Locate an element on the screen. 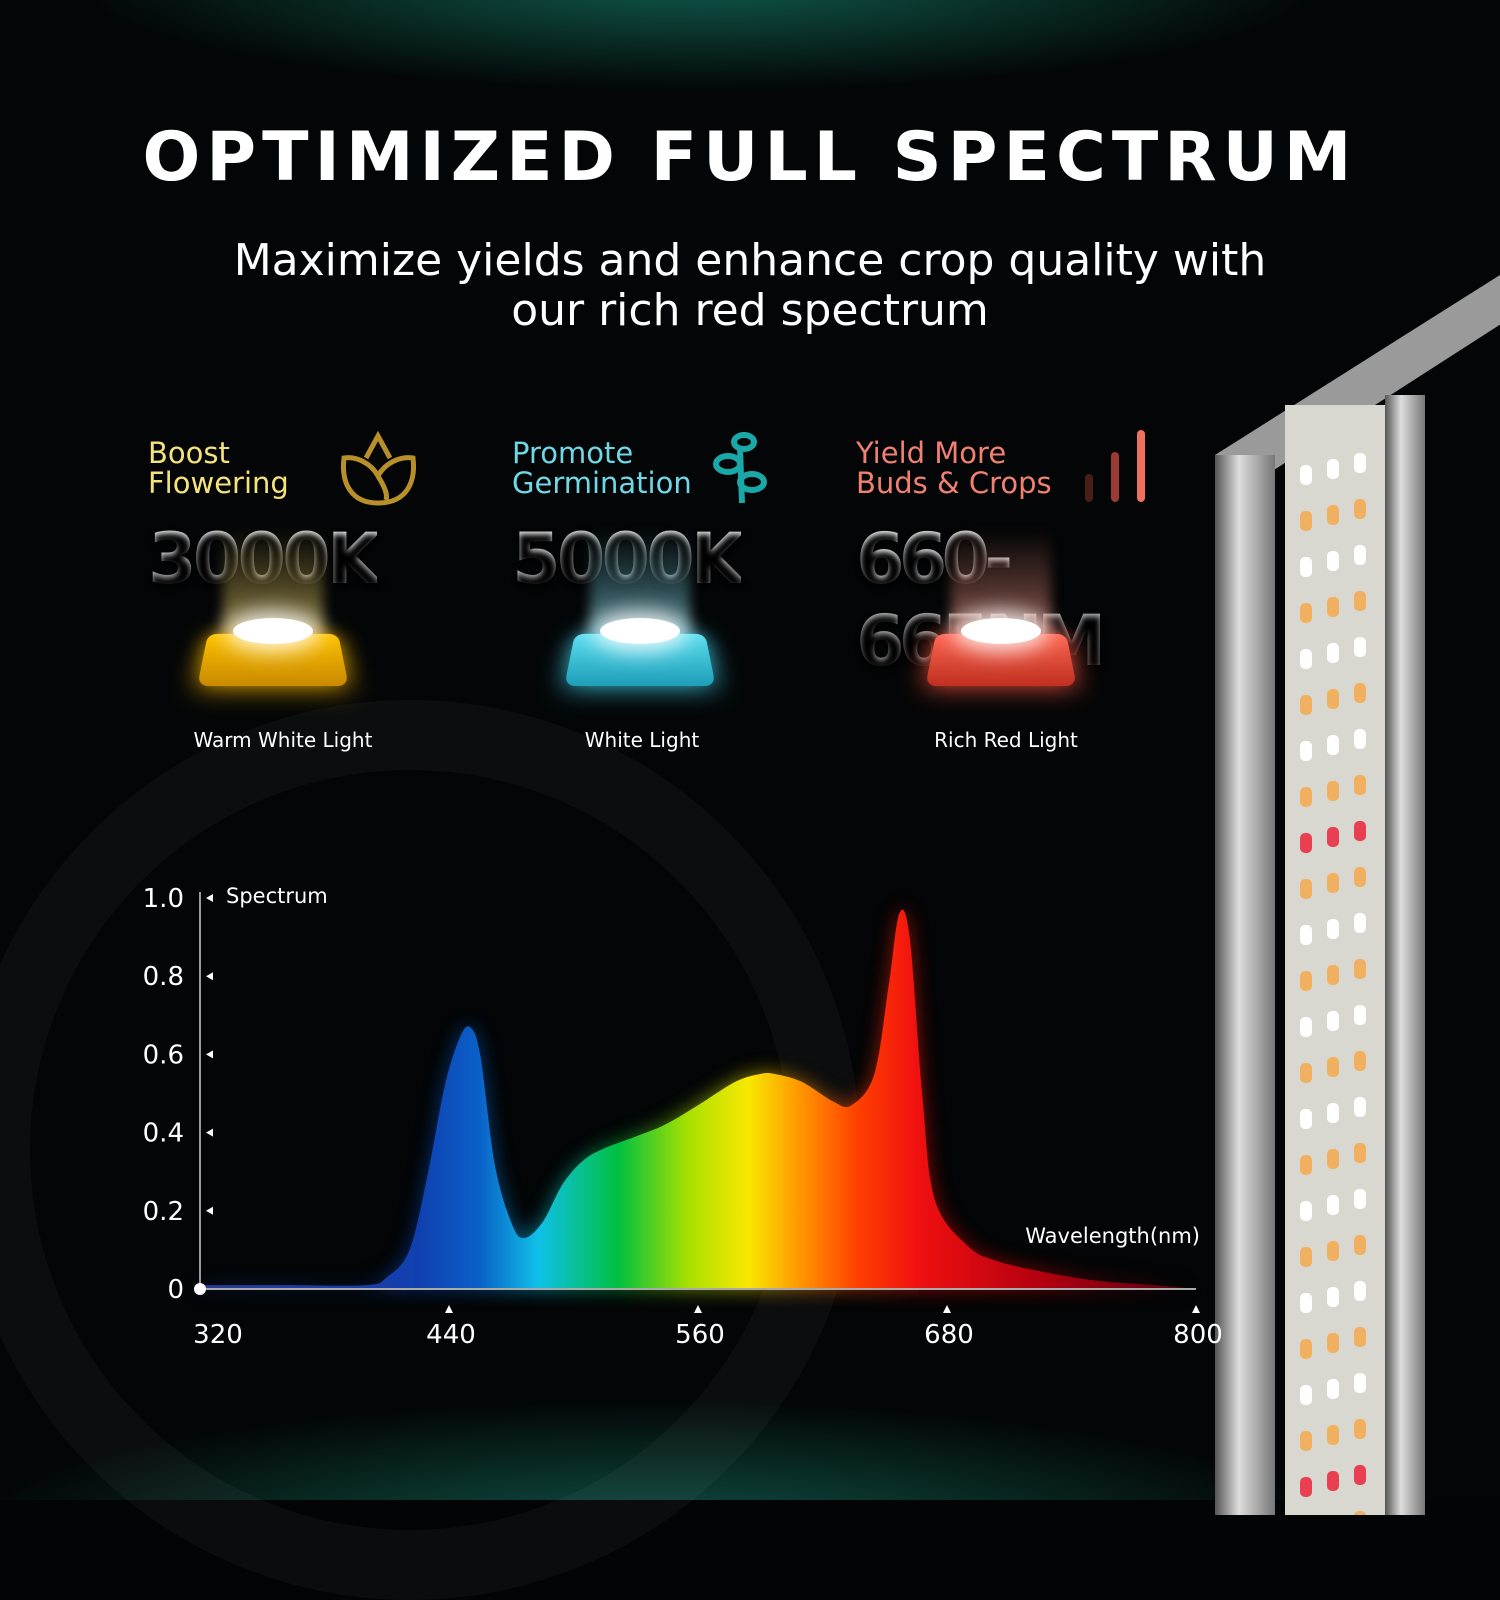 Image resolution: width=1500 pixels, height=1600 pixels. x-tick-label: 440 is located at coordinates (451, 1335).